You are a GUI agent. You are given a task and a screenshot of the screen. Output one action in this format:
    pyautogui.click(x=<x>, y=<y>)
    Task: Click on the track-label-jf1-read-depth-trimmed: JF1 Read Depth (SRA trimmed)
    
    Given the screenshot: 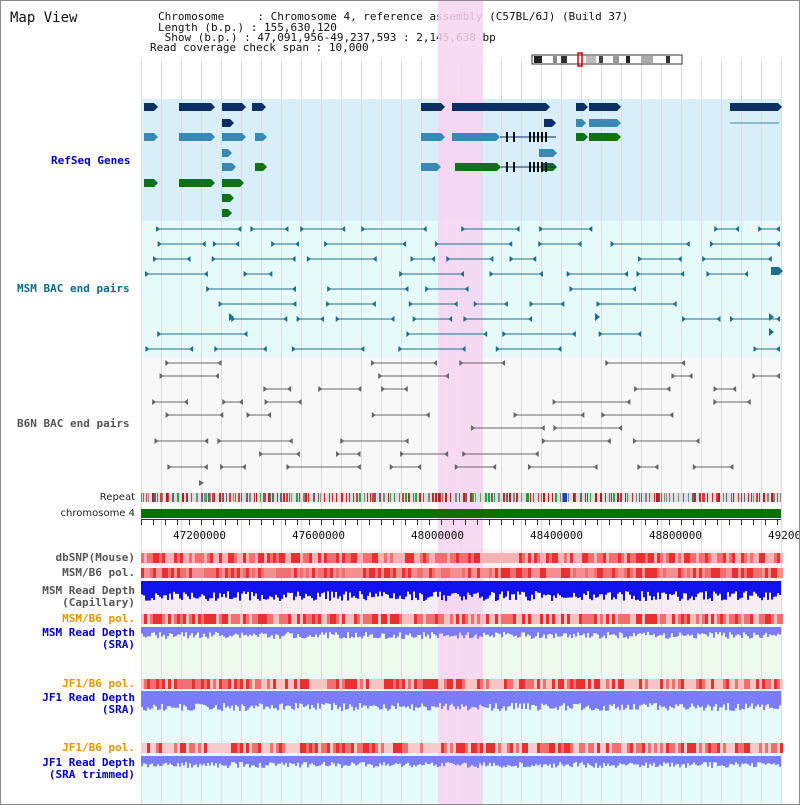 What is the action you would take?
    pyautogui.click(x=88, y=769)
    